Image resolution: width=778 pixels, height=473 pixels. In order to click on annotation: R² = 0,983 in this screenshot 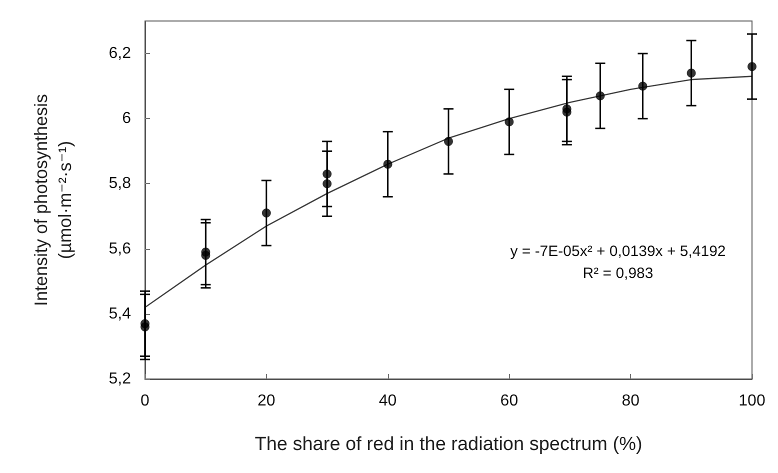, I will do `click(618, 273)`.